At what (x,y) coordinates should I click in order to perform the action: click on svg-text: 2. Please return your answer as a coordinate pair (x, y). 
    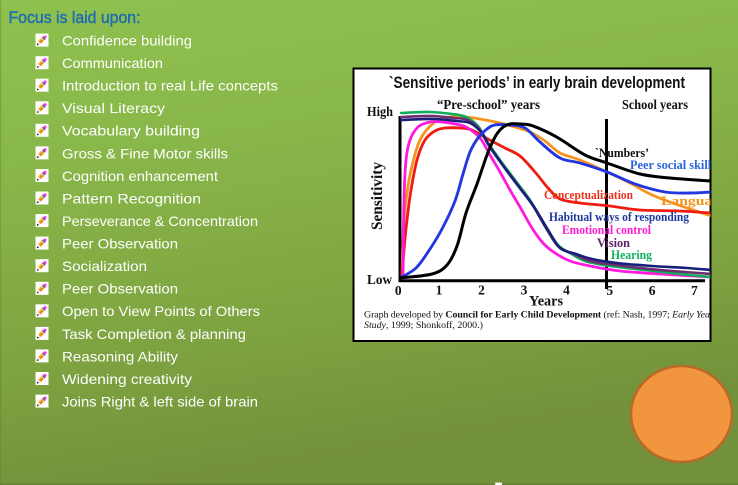
    Looking at the image, I should click on (481, 290).